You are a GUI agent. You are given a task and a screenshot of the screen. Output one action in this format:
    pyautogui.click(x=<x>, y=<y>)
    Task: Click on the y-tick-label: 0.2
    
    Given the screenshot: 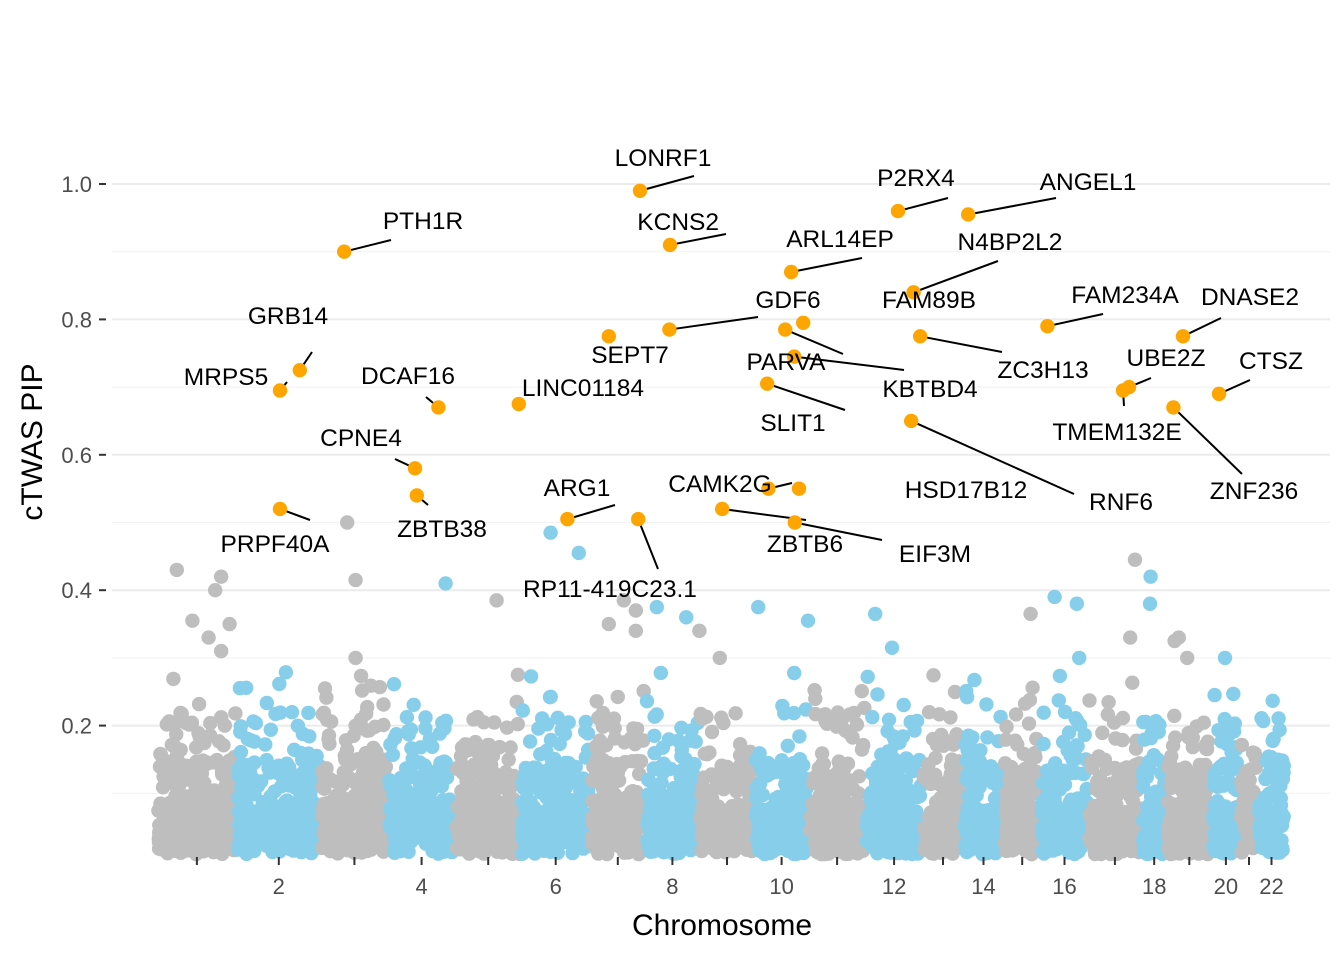 What is the action you would take?
    pyautogui.click(x=76, y=726)
    